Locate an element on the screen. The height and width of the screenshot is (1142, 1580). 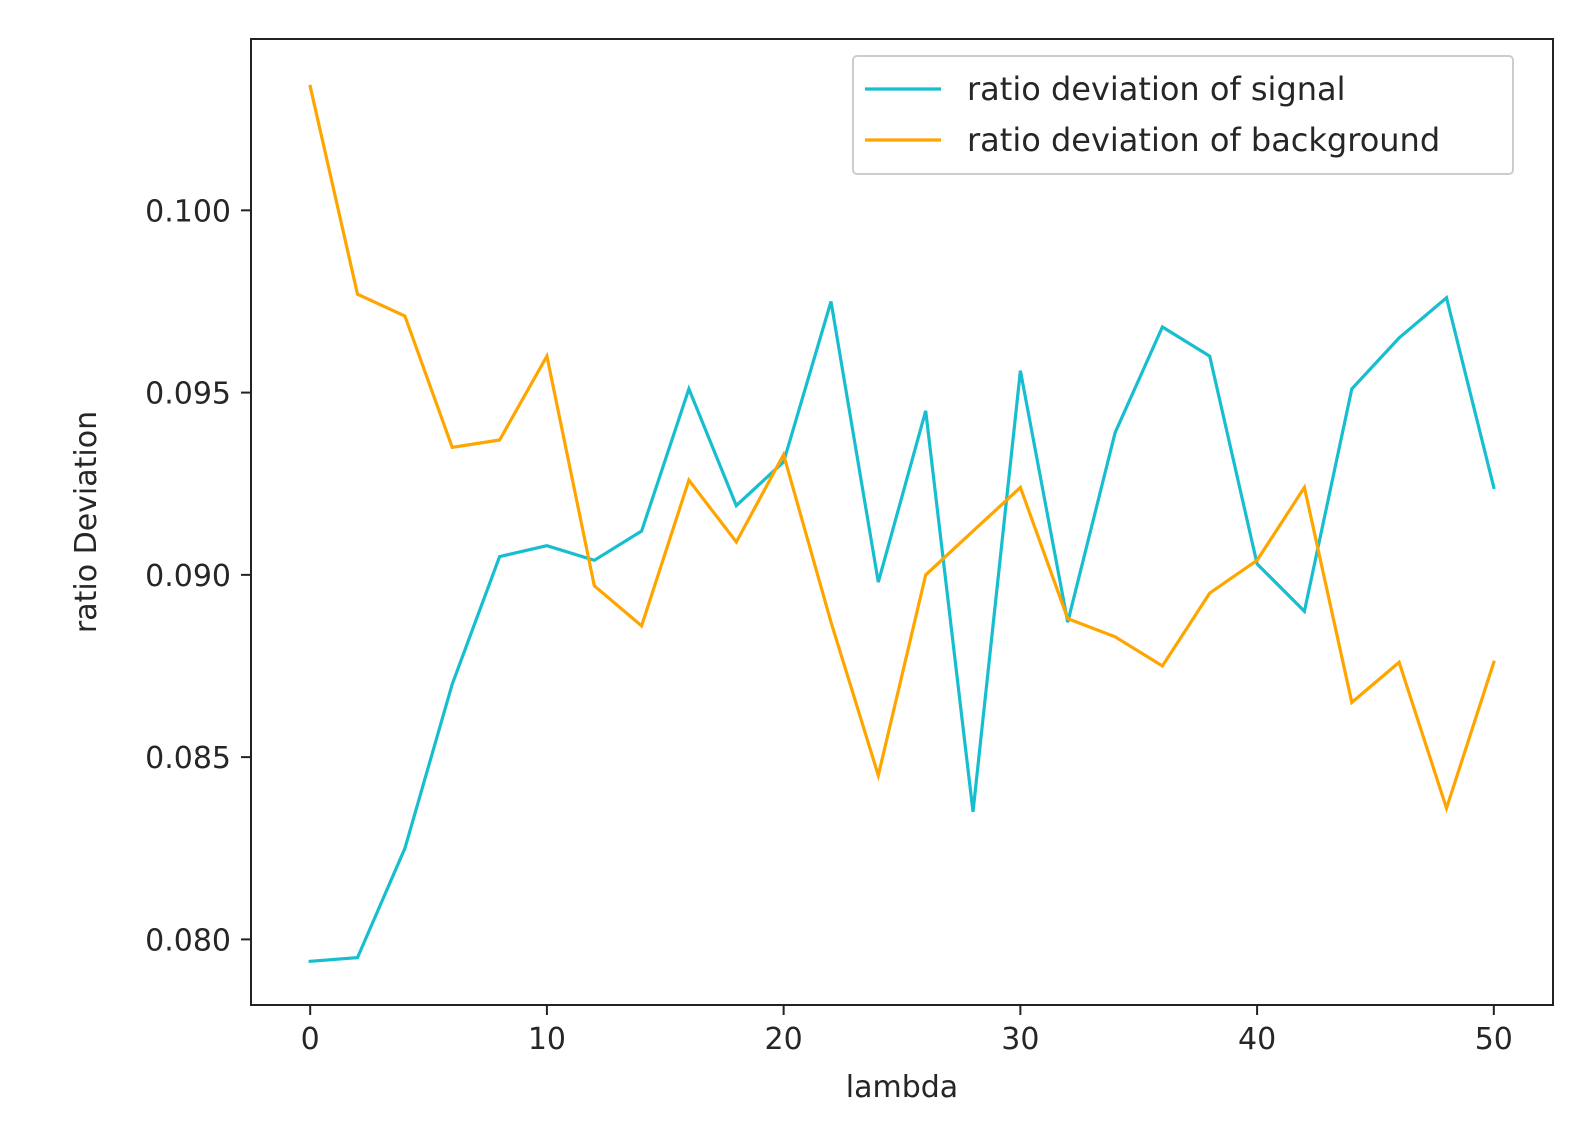
y-tick-label: 0.095 is located at coordinates (188, 394).